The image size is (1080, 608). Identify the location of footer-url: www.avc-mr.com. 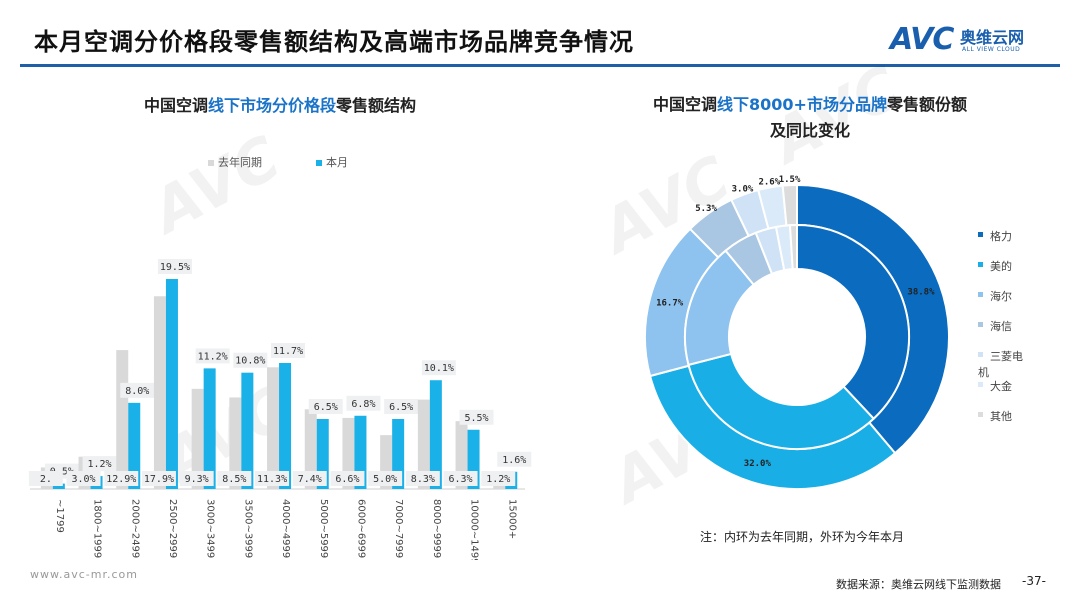
(84, 574).